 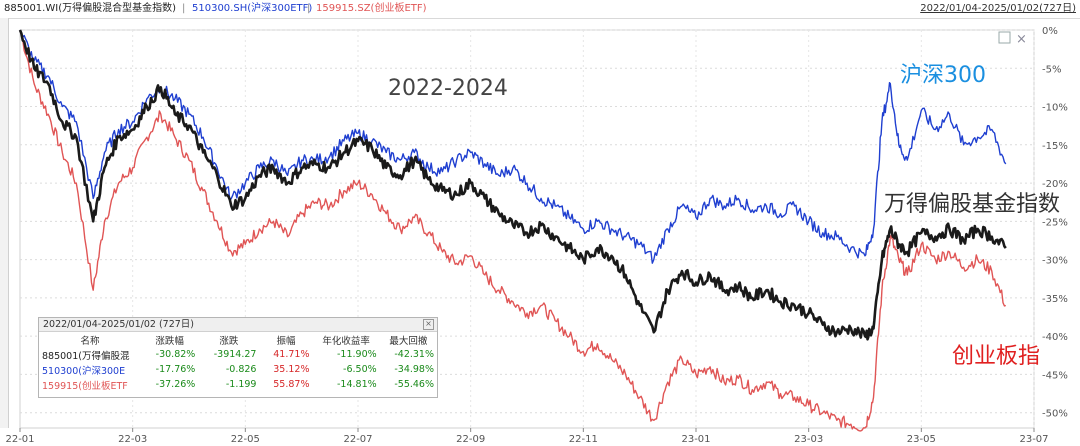 I want to click on chart-toolbar: ×, so click(x=1012, y=39).